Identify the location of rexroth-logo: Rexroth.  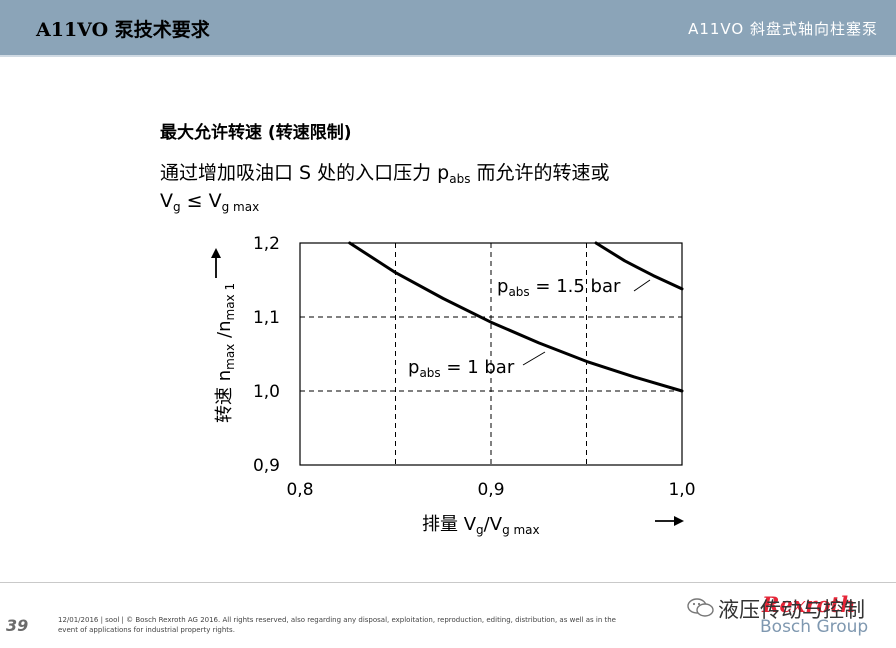
(809, 604).